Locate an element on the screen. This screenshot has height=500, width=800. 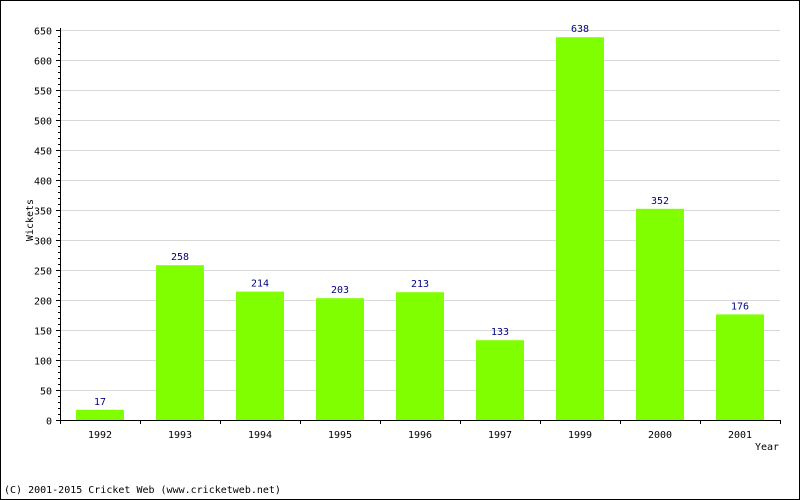
y-tick-label: 600 is located at coordinates (43, 62).